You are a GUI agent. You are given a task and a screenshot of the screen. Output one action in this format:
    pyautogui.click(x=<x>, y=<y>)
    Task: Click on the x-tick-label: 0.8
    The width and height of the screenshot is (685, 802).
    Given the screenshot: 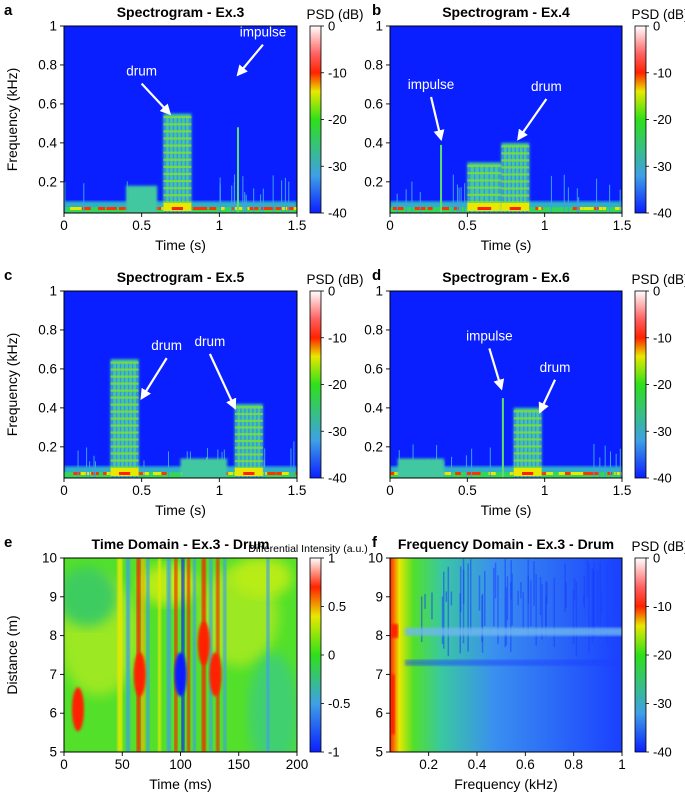 What is the action you would take?
    pyautogui.click(x=573, y=764)
    